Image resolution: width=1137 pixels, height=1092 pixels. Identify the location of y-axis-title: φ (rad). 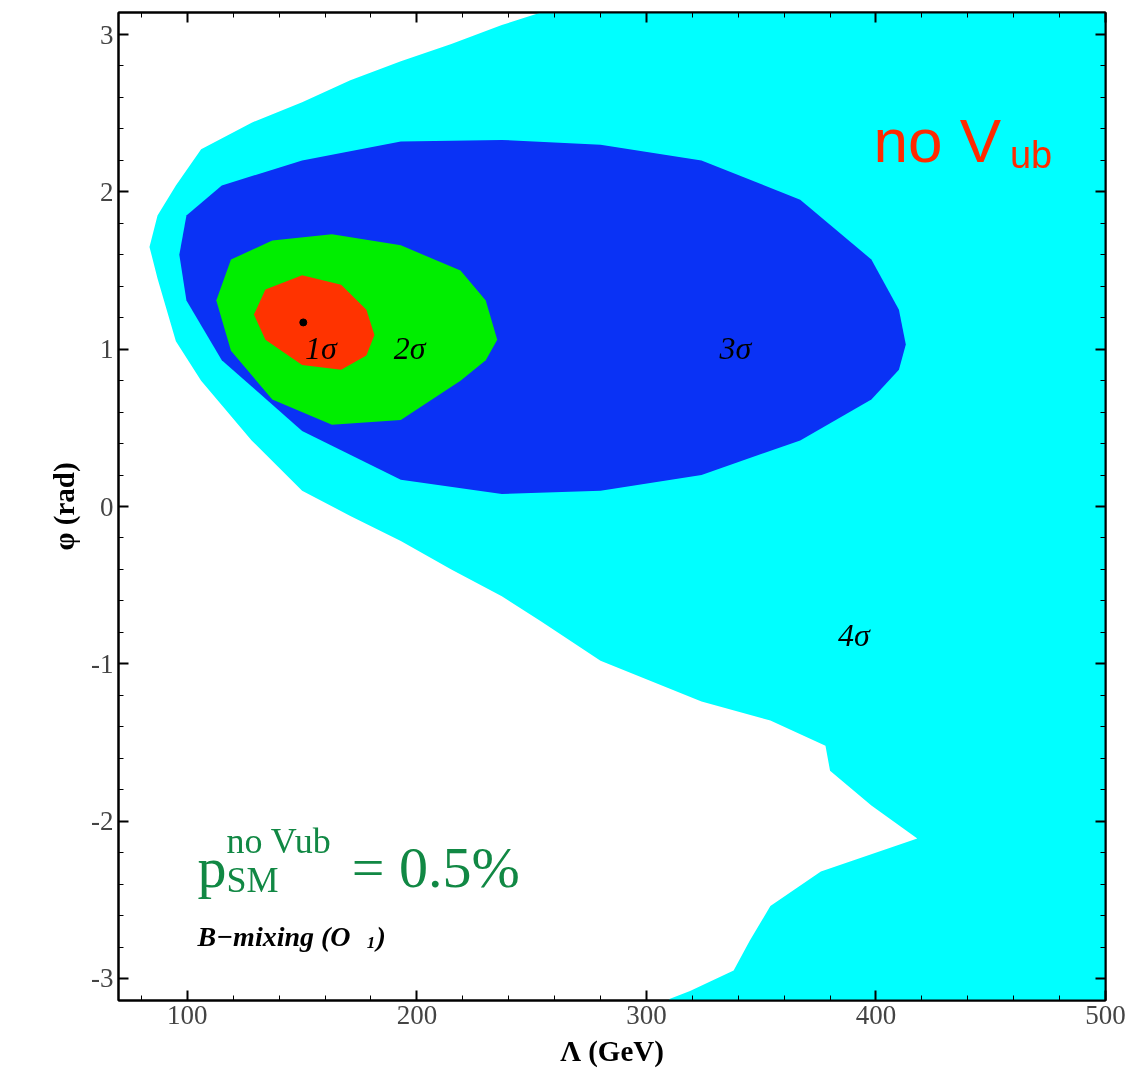
(65, 506).